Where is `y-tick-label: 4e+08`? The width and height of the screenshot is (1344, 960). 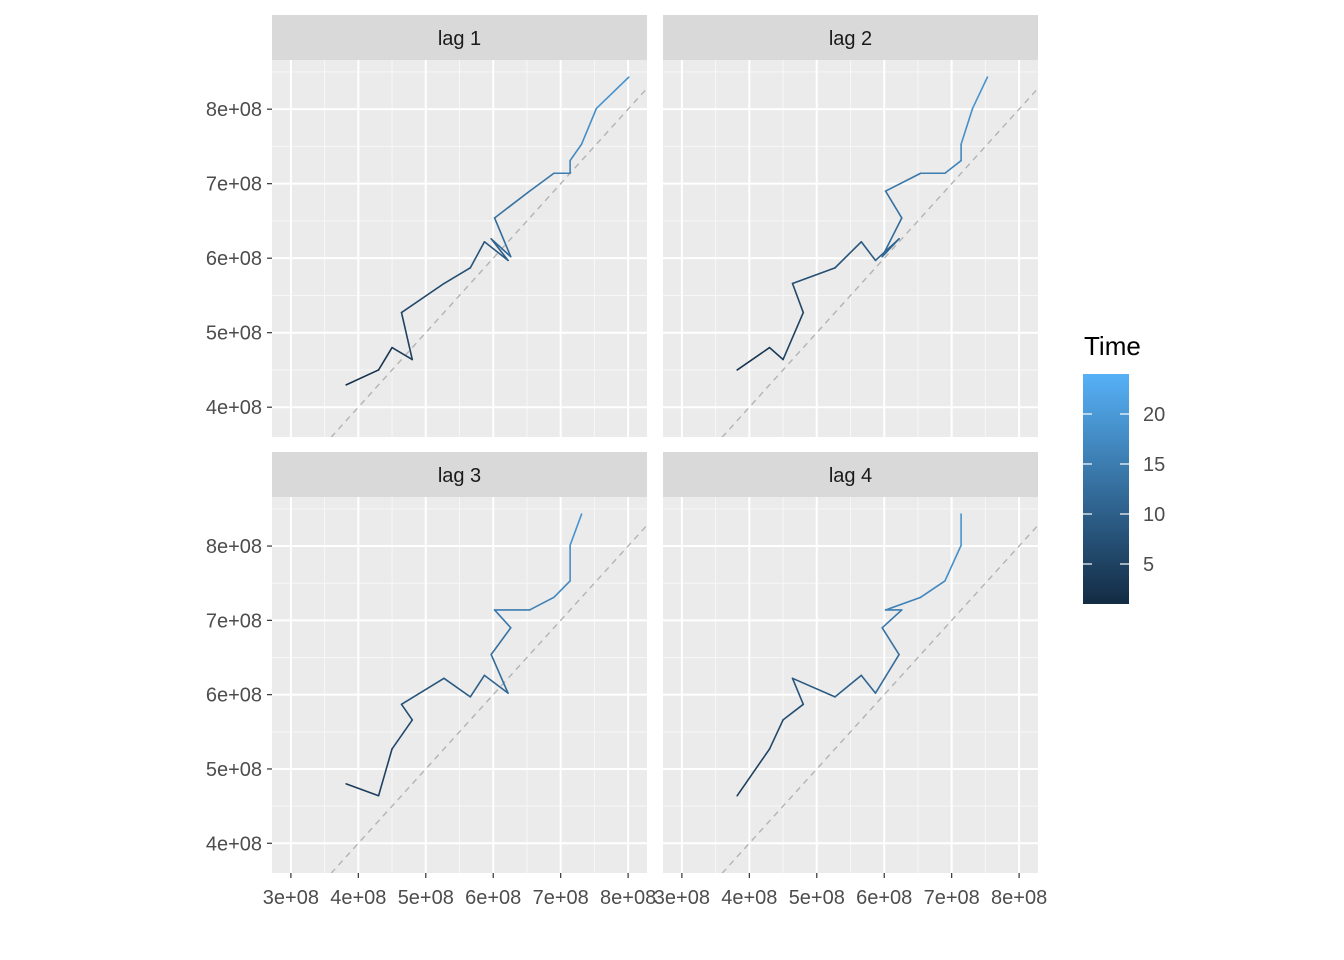 y-tick-label: 4e+08 is located at coordinates (234, 408).